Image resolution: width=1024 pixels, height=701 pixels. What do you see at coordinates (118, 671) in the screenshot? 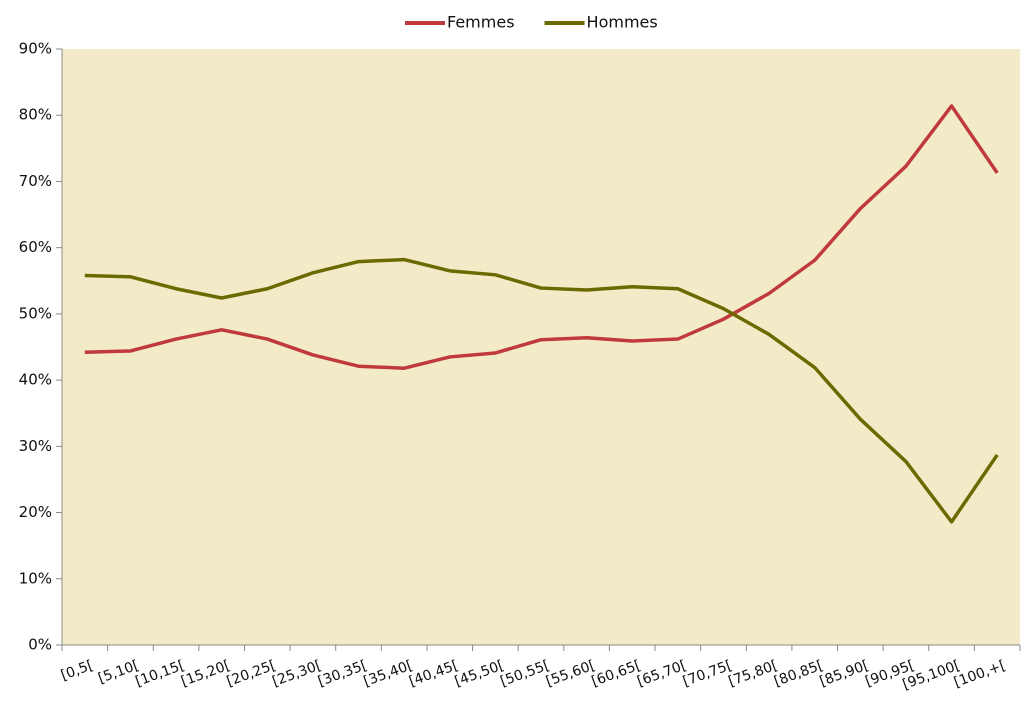
I see `x-tick-label: [5,10[` at bounding box center [118, 671].